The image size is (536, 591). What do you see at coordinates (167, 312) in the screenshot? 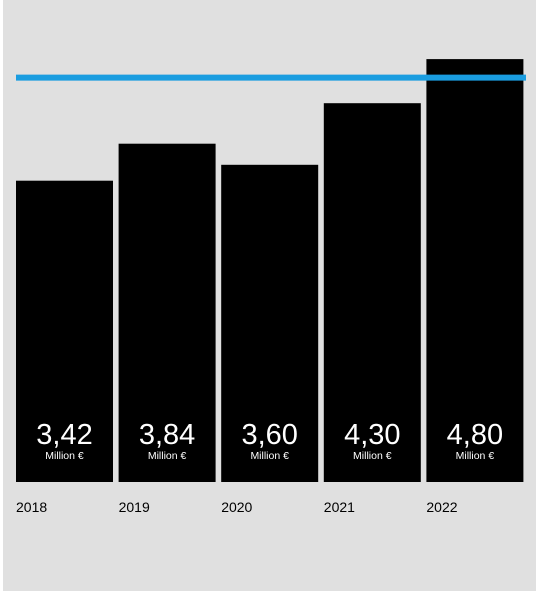
I see `bar-2019` at bounding box center [167, 312].